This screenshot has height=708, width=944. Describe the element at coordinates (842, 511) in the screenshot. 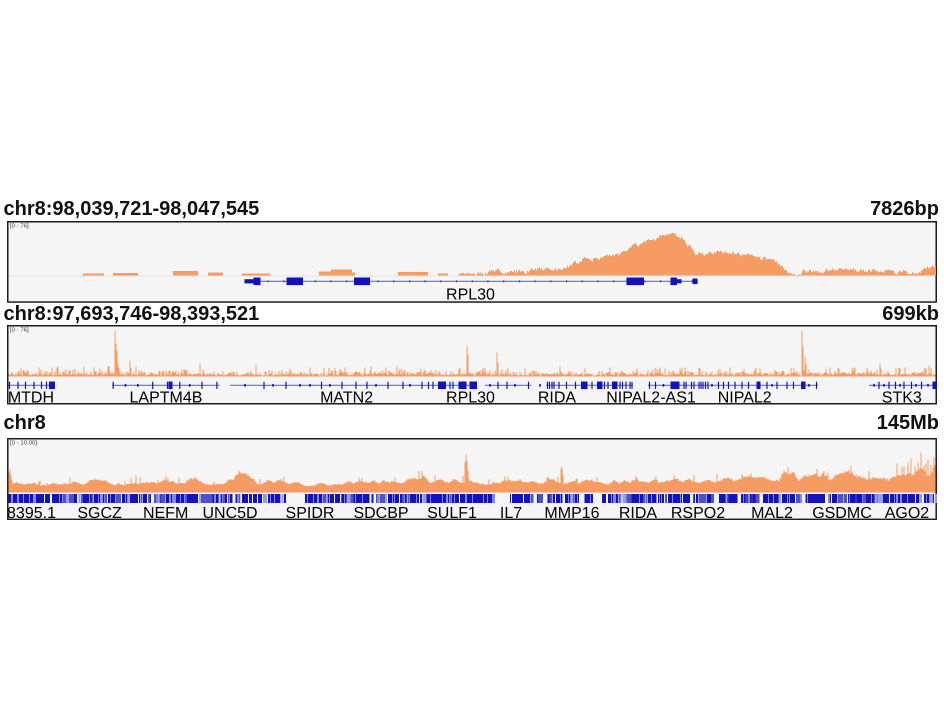

I see `svg-text: GSDMC` at that location.